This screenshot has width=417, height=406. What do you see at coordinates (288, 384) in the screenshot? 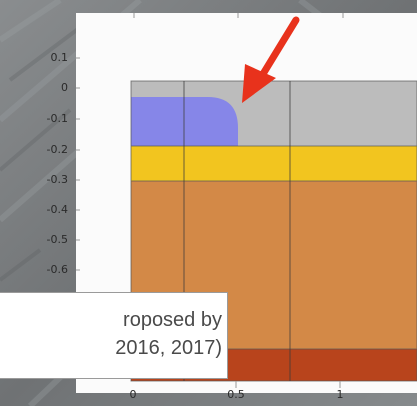
I see `x-tick-marks` at bounding box center [288, 384].